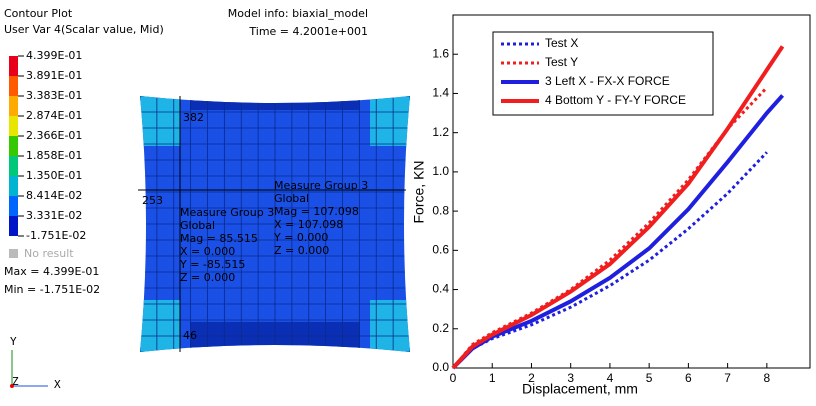 The width and height of the screenshot is (816, 406). Describe the element at coordinates (453, 378) in the screenshot. I see `x-tick-label: 0` at that location.